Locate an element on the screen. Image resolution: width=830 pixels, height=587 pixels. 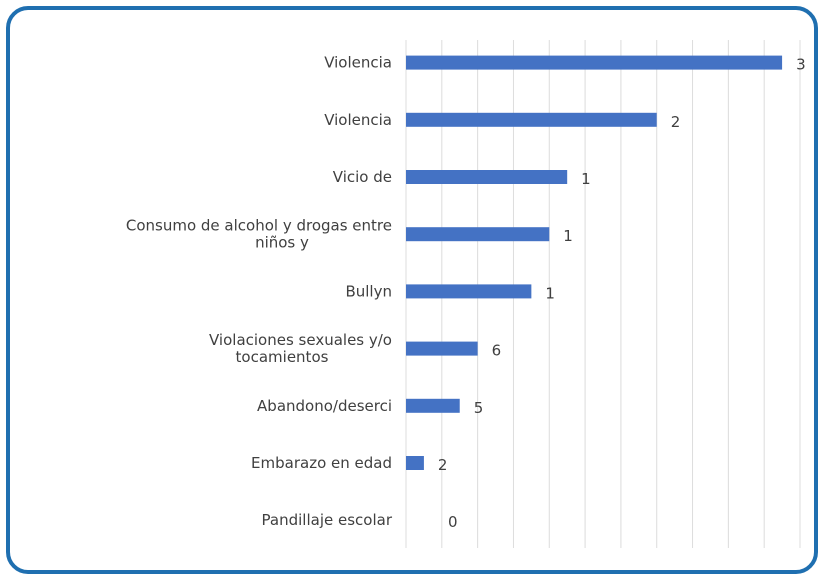
category-label: Violaciones sexuales y/o tocamientos is located at coordinates (300, 348).